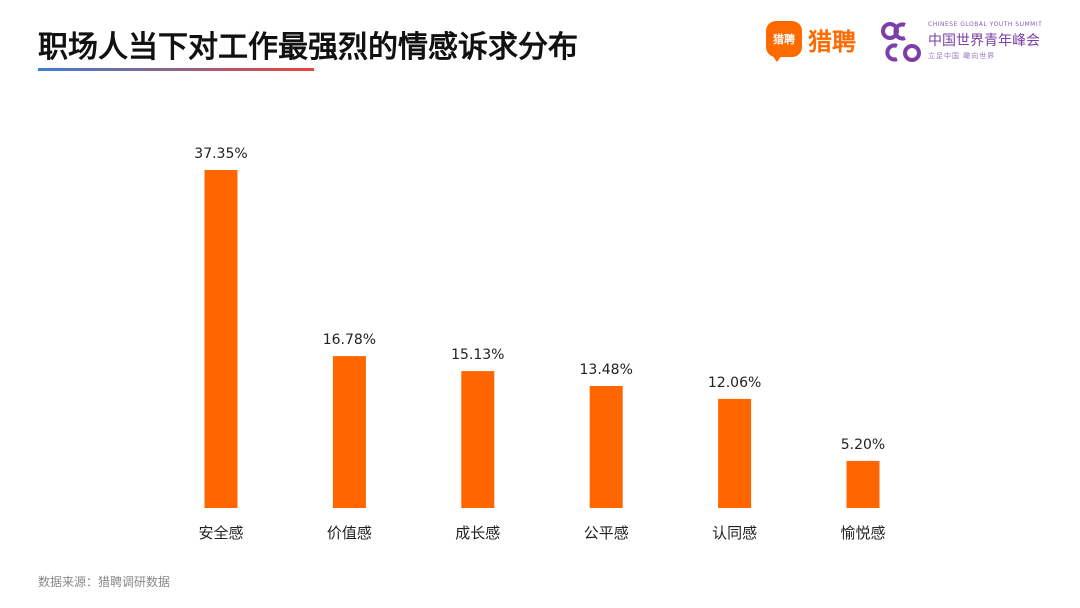 The width and height of the screenshot is (1080, 608). What do you see at coordinates (220, 154) in the screenshot?
I see `bar-value-label-0: 37.35%` at bounding box center [220, 154].